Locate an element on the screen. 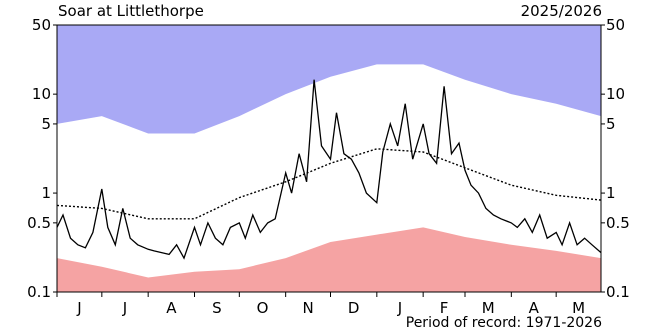  y-tick-label-left: 50 is located at coordinates (41, 25).